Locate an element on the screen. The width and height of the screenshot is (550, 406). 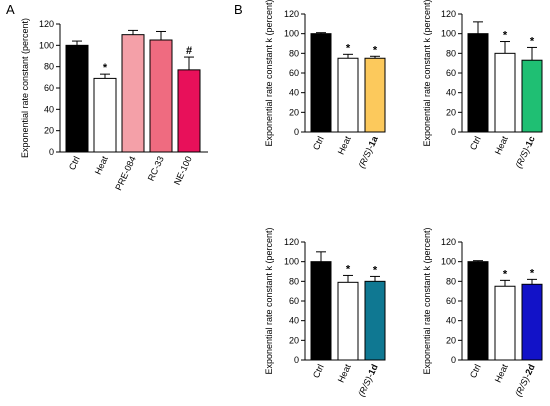
chart-4-ytick-label-3: 60 is located at coordinates (451, 301).